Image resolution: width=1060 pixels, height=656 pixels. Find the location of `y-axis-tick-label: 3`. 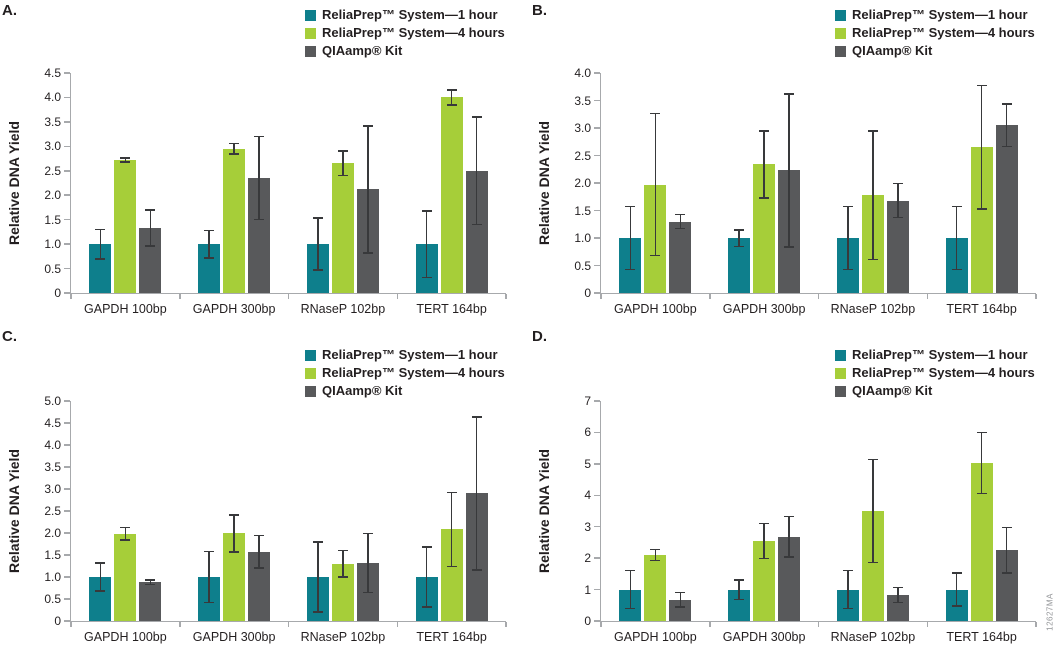

y-axis-tick-label: 3 is located at coordinates (587, 526).